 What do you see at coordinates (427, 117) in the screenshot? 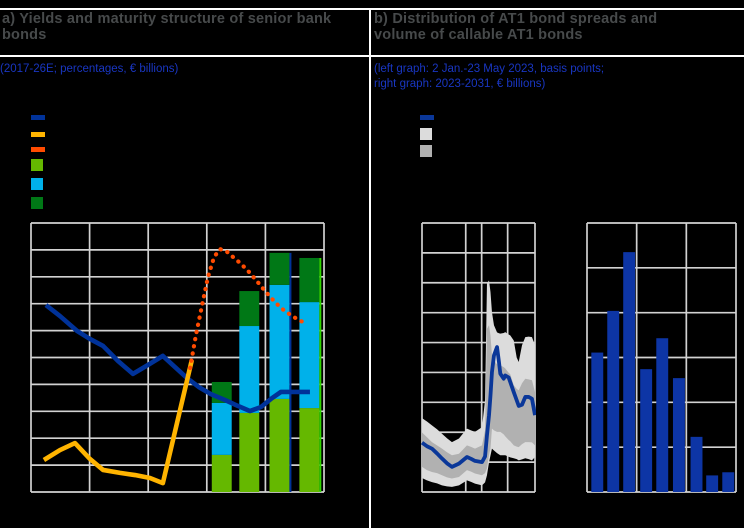
I see `median-line-swatch` at bounding box center [427, 117].